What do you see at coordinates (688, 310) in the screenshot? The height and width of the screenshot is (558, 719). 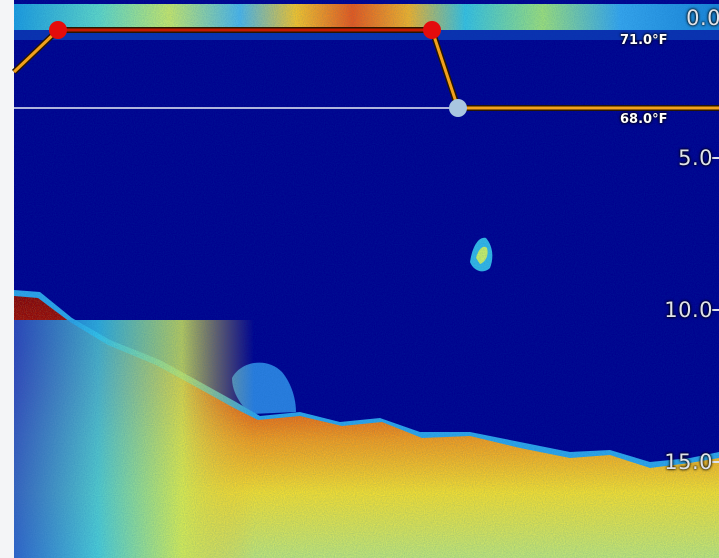 I see `depth-scale-label: 10.0` at bounding box center [688, 310].